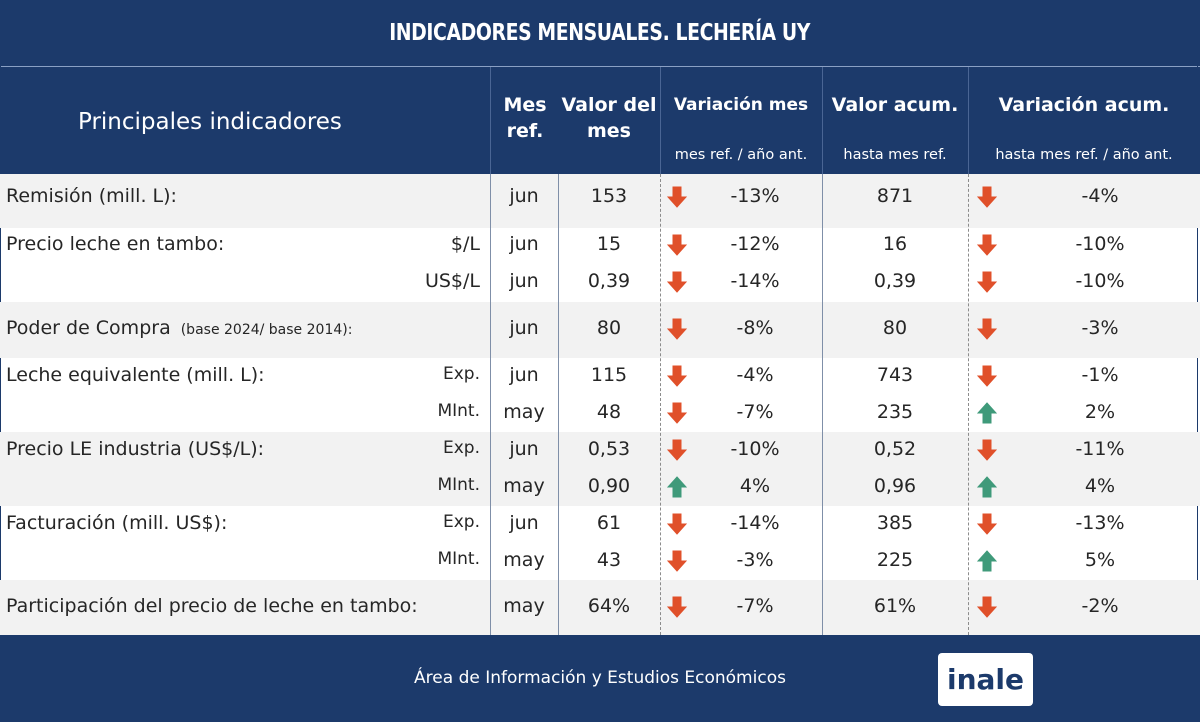 The width and height of the screenshot is (1200, 722). I want to click on row-label: Precio leche en tambo:, so click(115, 244).